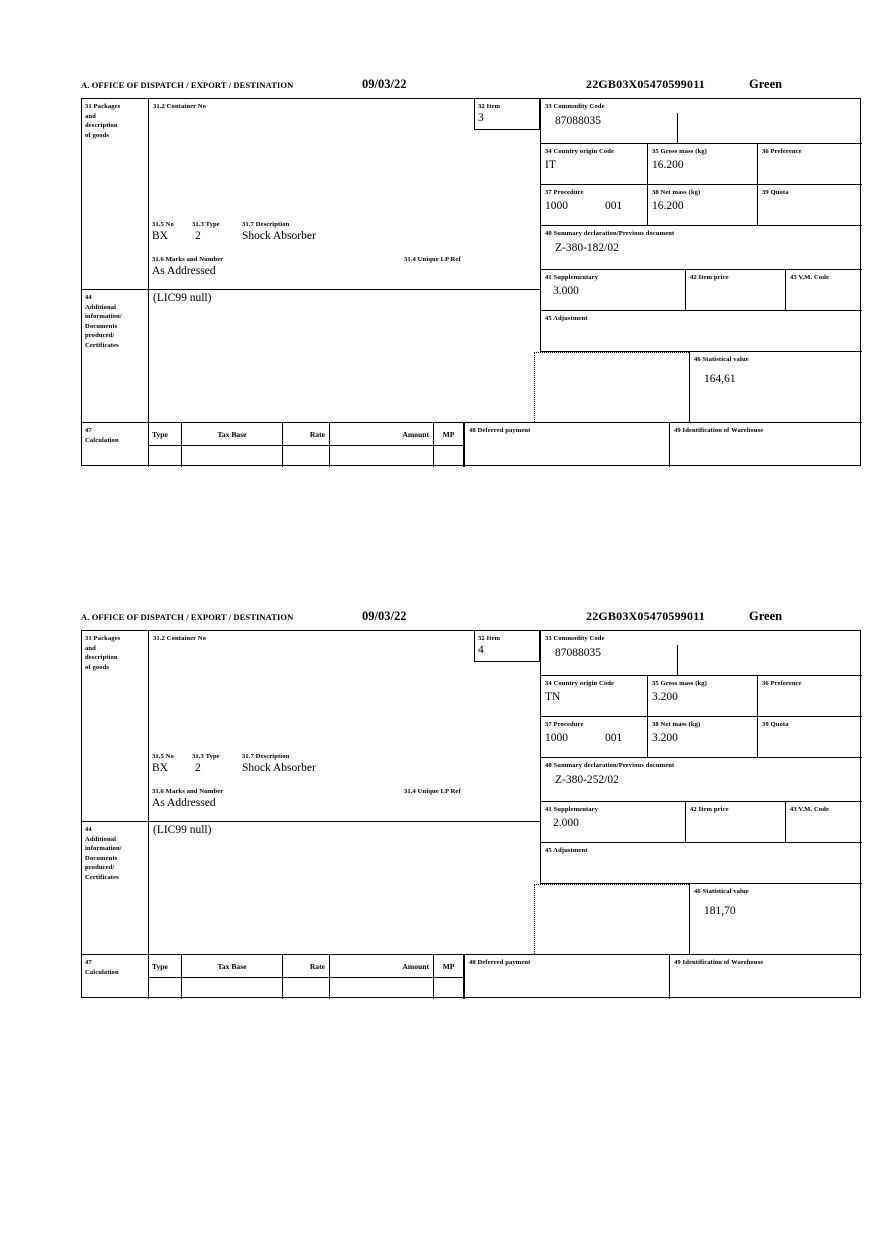 The width and height of the screenshot is (882, 1250). I want to click on gross-mass-value: 3.200, so click(665, 696).